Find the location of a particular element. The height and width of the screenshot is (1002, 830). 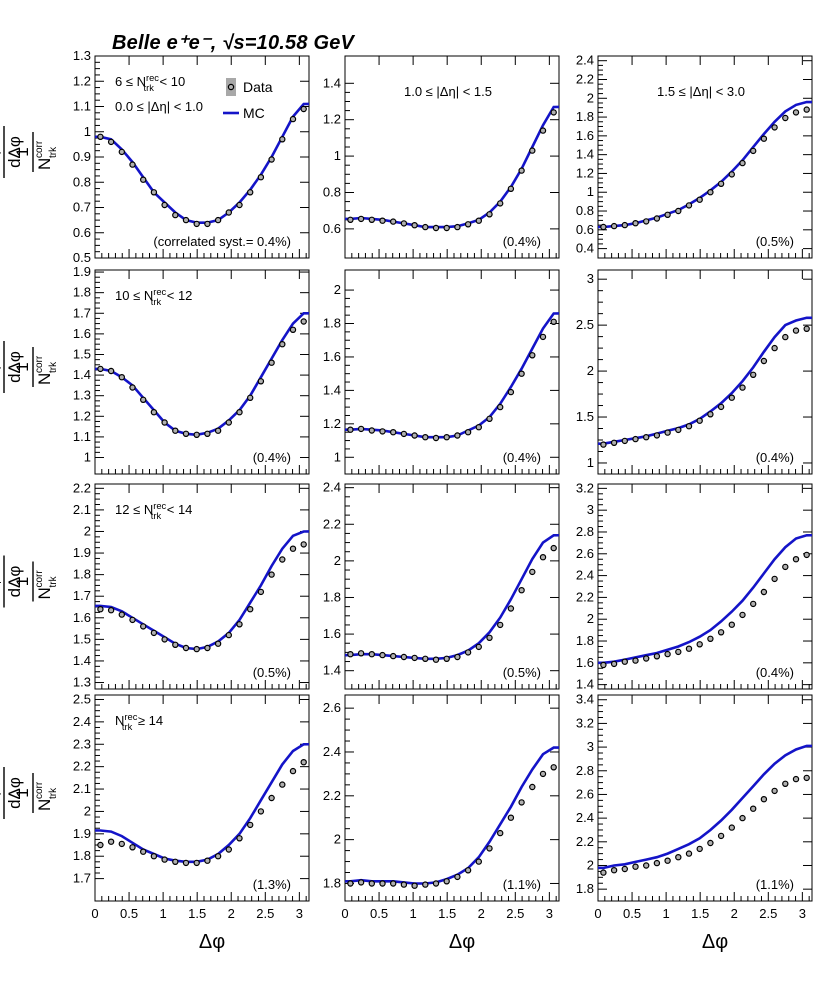

y-tick-label: 1.6 is located at coordinates (332, 633).